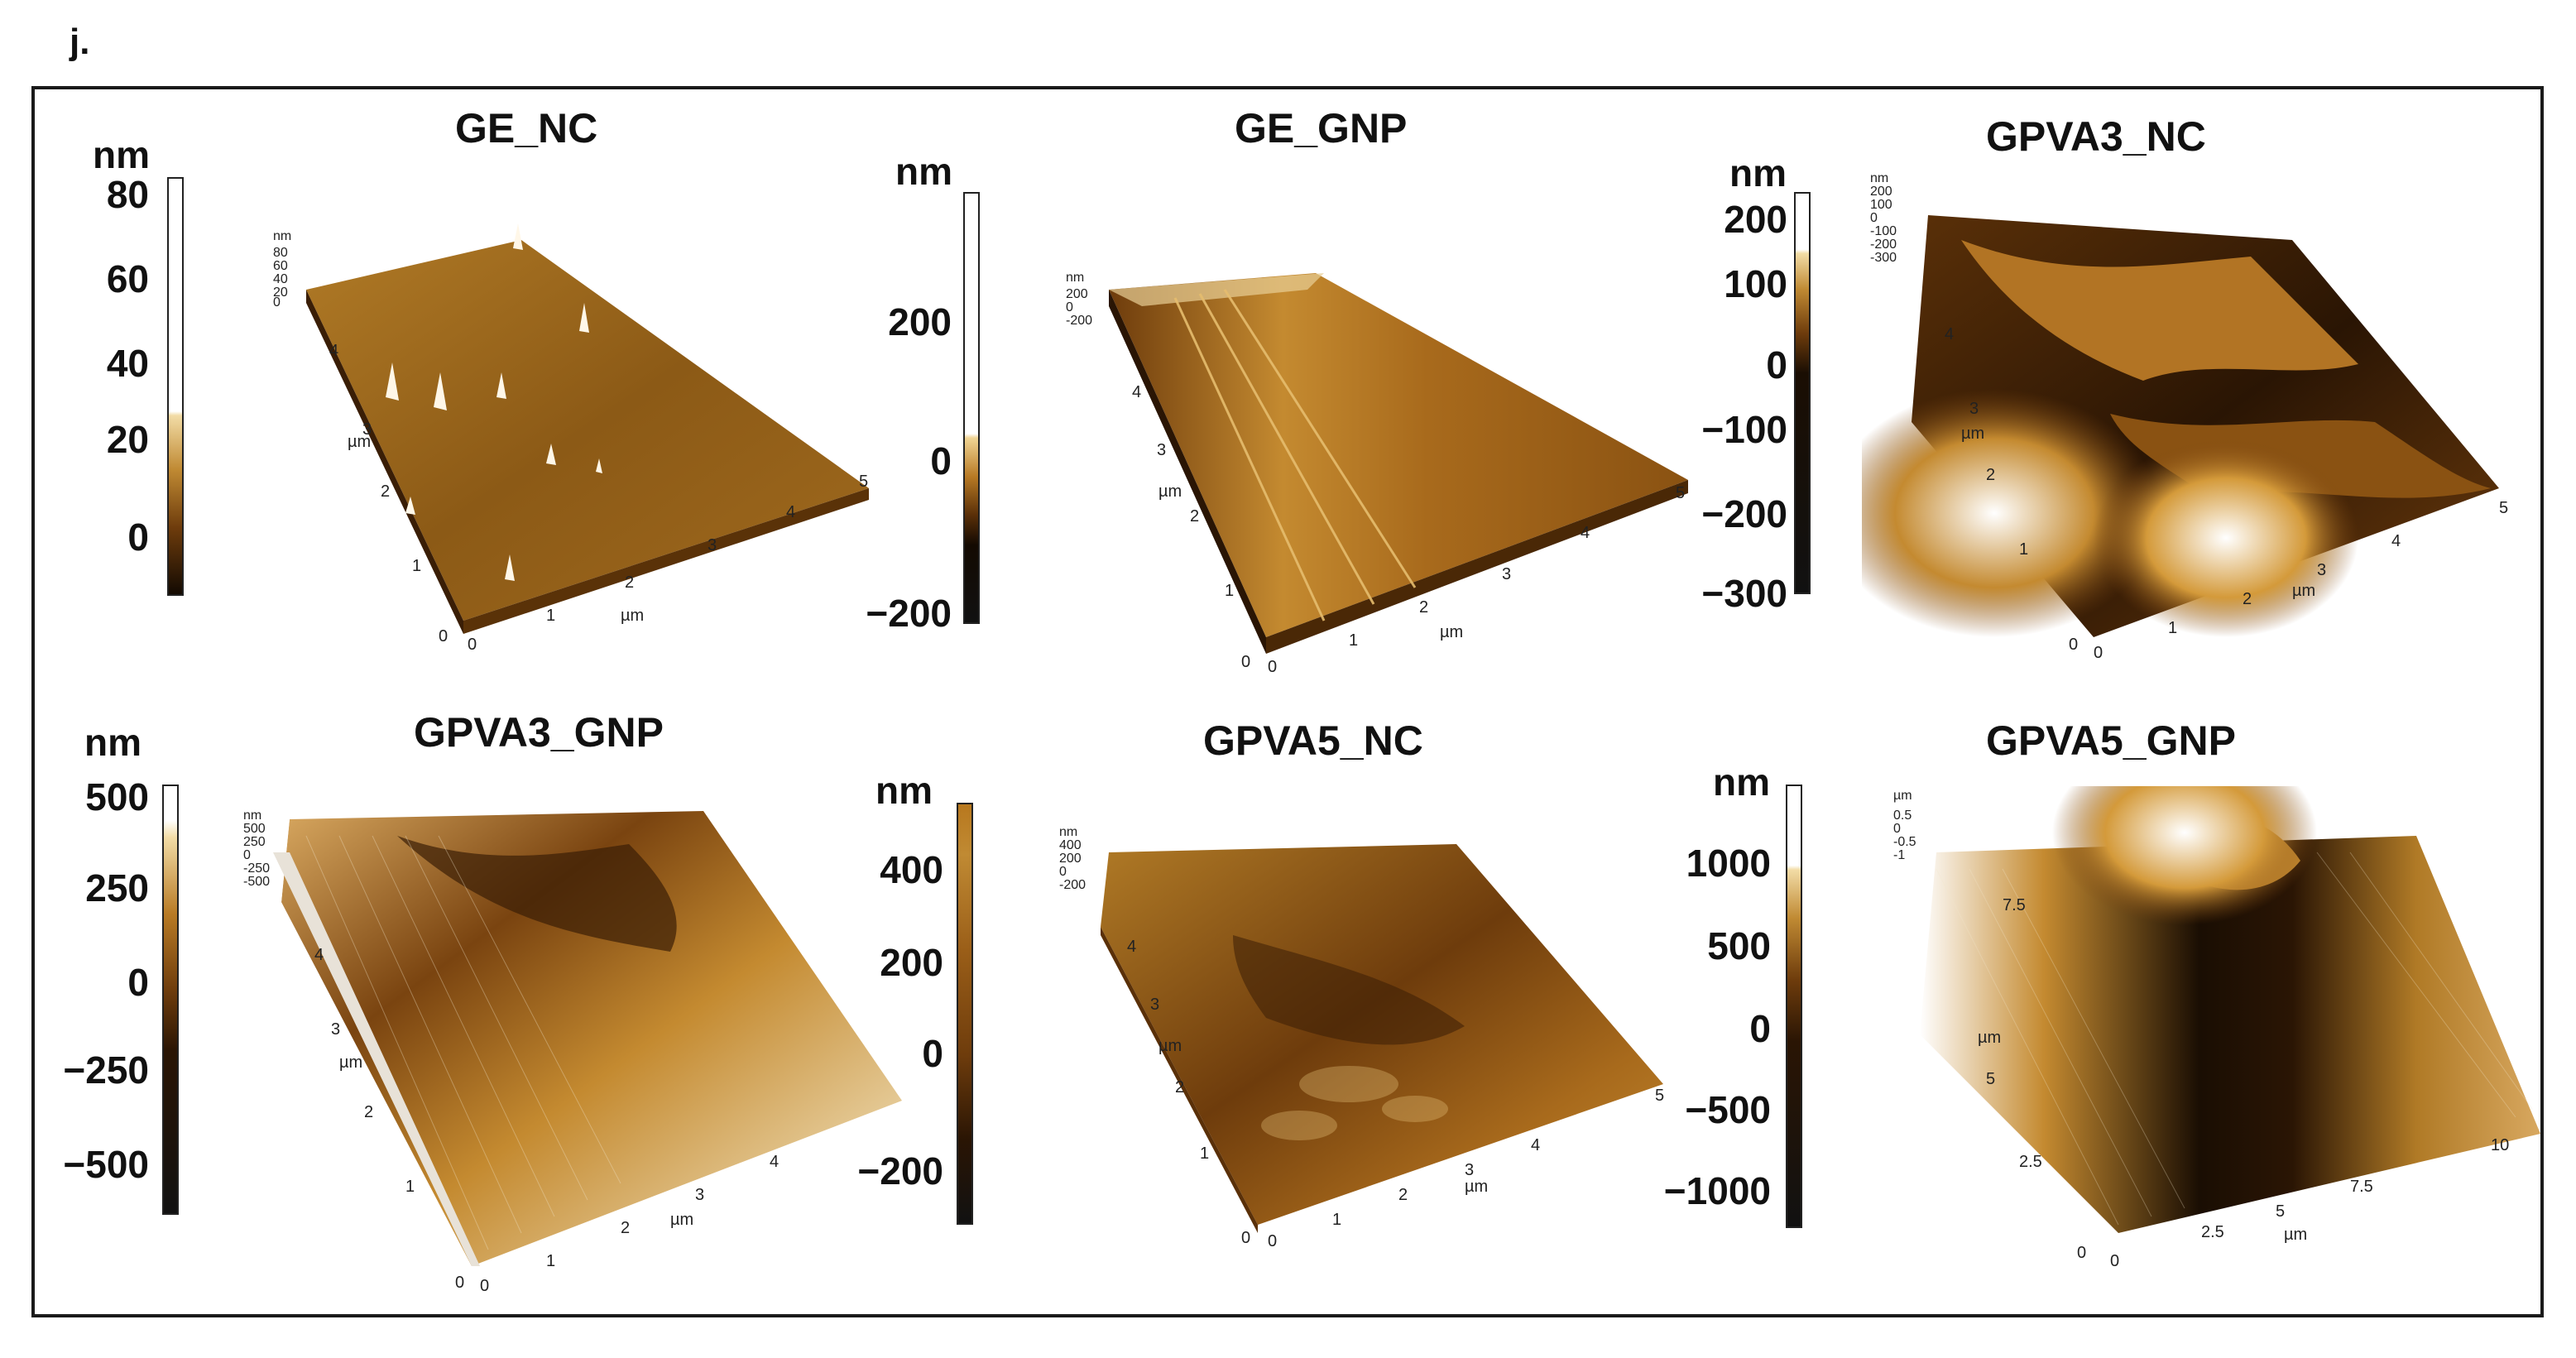 The height and width of the screenshot is (1358, 2576). What do you see at coordinates (1071, 845) in the screenshot?
I see `svg-text: 400` at bounding box center [1071, 845].